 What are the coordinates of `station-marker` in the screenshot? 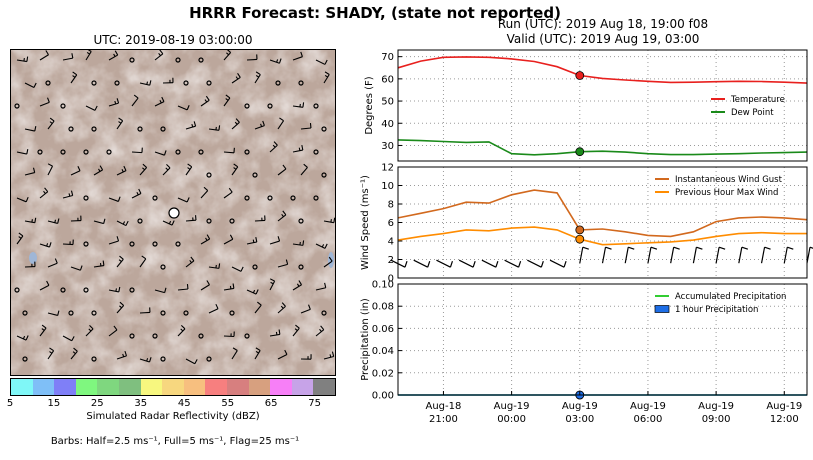 It's located at (174, 213).